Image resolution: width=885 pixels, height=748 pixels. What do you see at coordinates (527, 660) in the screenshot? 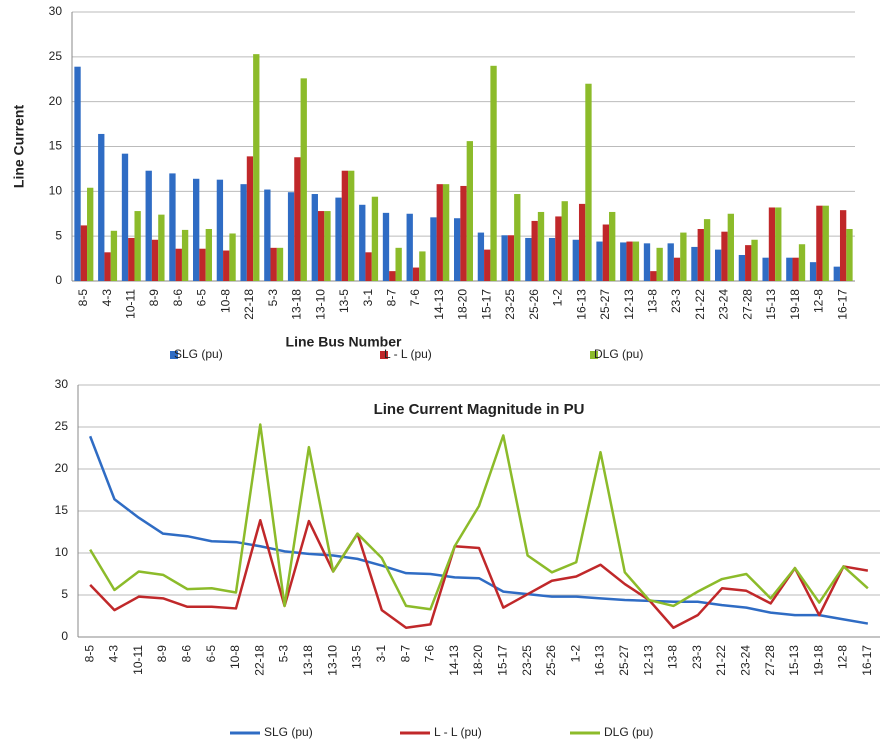
I see `x-tick-label: 23-25` at bounding box center [527, 660].